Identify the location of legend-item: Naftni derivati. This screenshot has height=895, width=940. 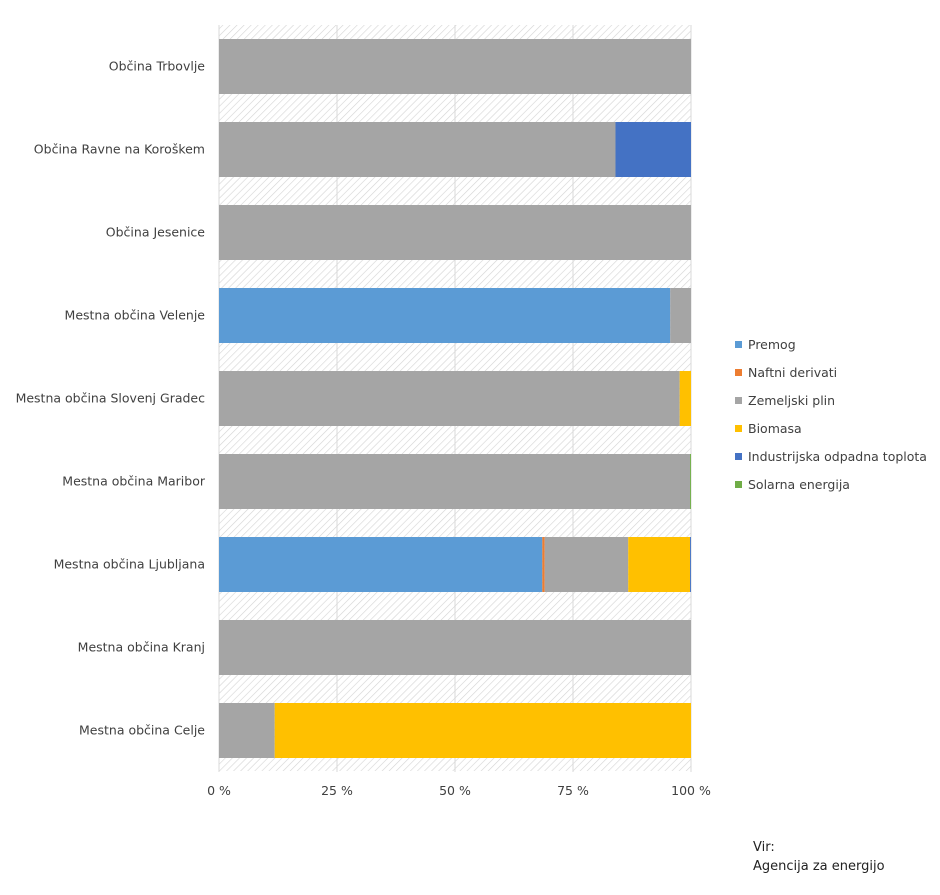
(831, 372).